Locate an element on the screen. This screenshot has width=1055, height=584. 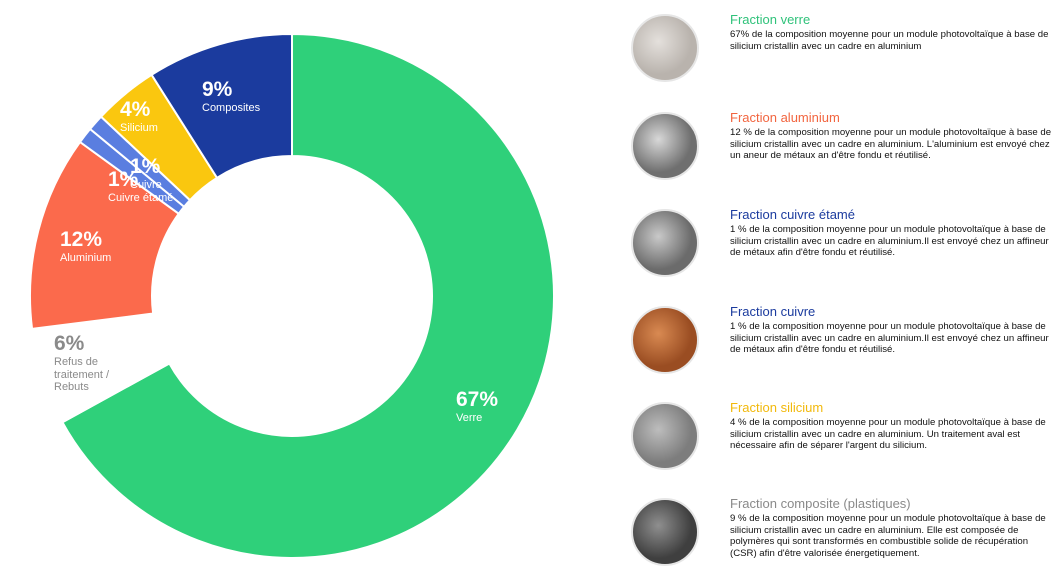
segment-value-label: 6% is located at coordinates (69, 343).